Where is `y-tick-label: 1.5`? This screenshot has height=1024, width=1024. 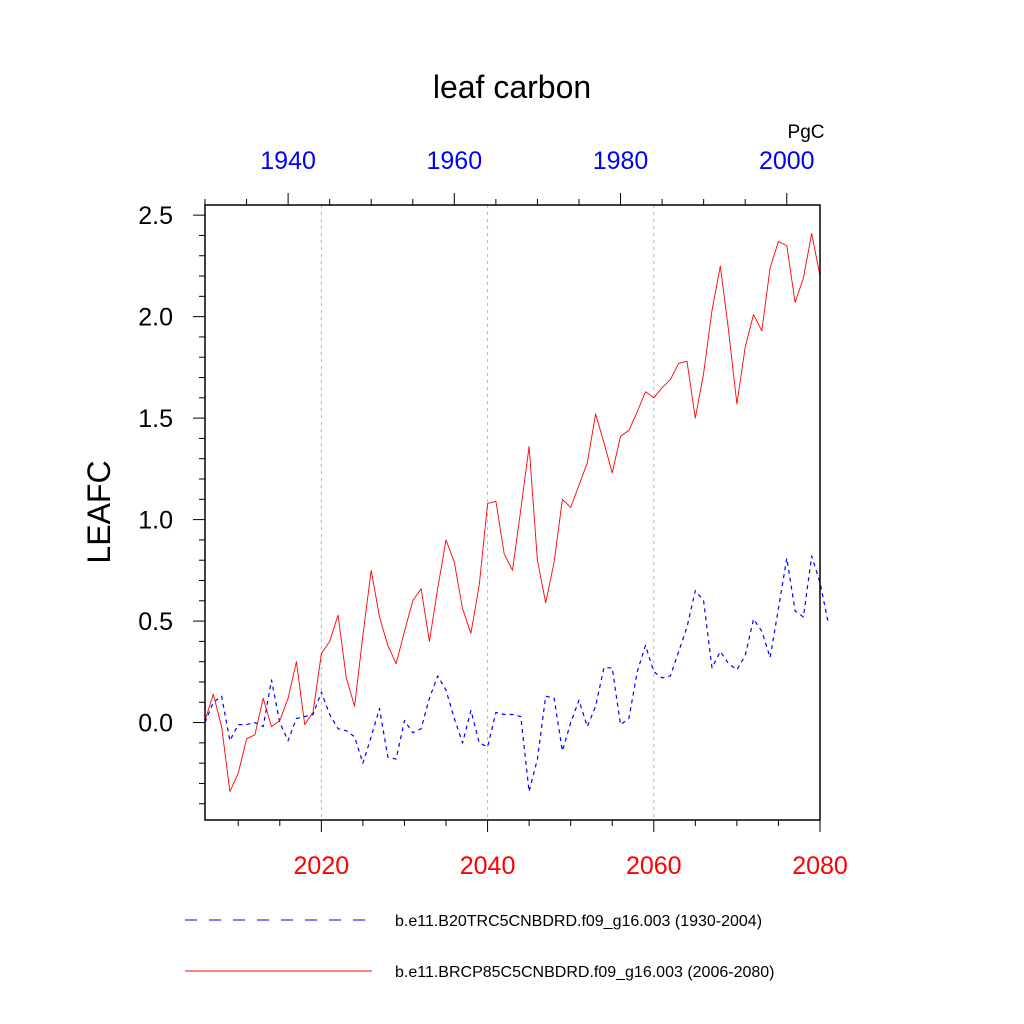 y-tick-label: 1.5 is located at coordinates (155, 419).